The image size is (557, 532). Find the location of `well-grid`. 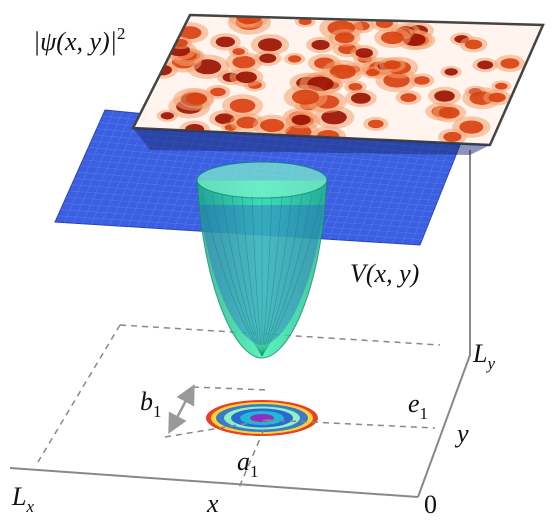

well-grid is located at coordinates (262, 275).